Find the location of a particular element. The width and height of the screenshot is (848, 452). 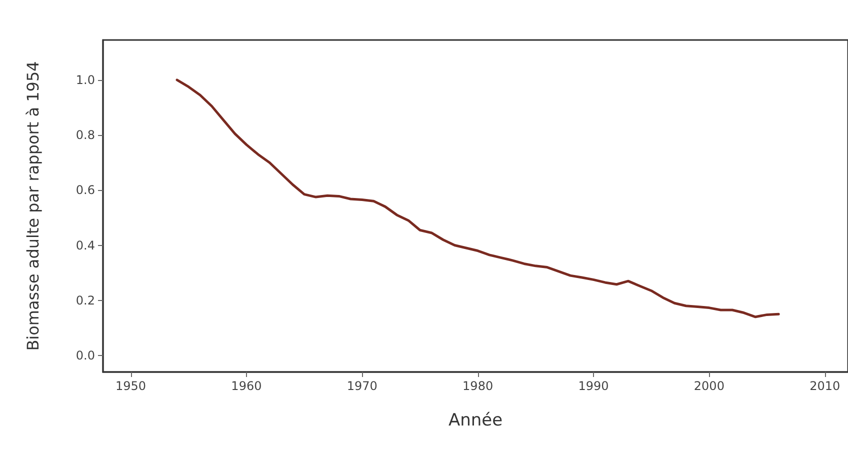

y-tick-label: 0.8 is located at coordinates (85, 135).